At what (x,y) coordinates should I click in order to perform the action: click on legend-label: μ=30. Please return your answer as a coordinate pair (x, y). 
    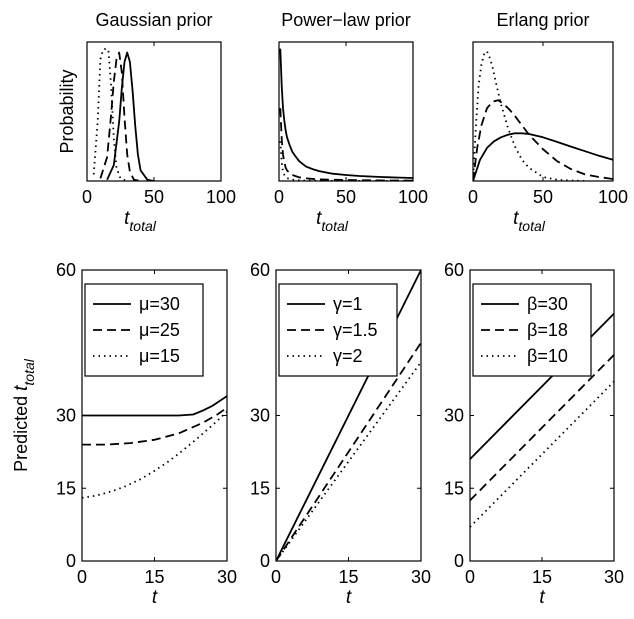
    Looking at the image, I should click on (159, 304).